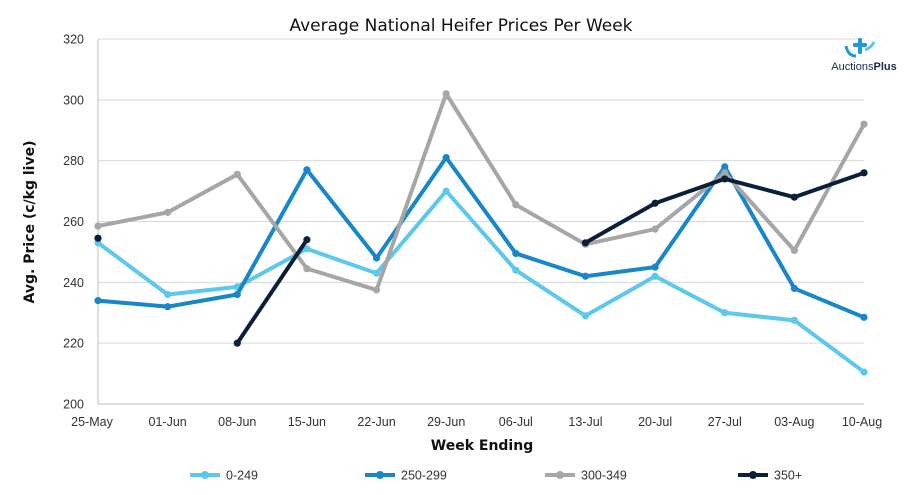  I want to click on x-tick-label: 22-Jun, so click(376, 422).